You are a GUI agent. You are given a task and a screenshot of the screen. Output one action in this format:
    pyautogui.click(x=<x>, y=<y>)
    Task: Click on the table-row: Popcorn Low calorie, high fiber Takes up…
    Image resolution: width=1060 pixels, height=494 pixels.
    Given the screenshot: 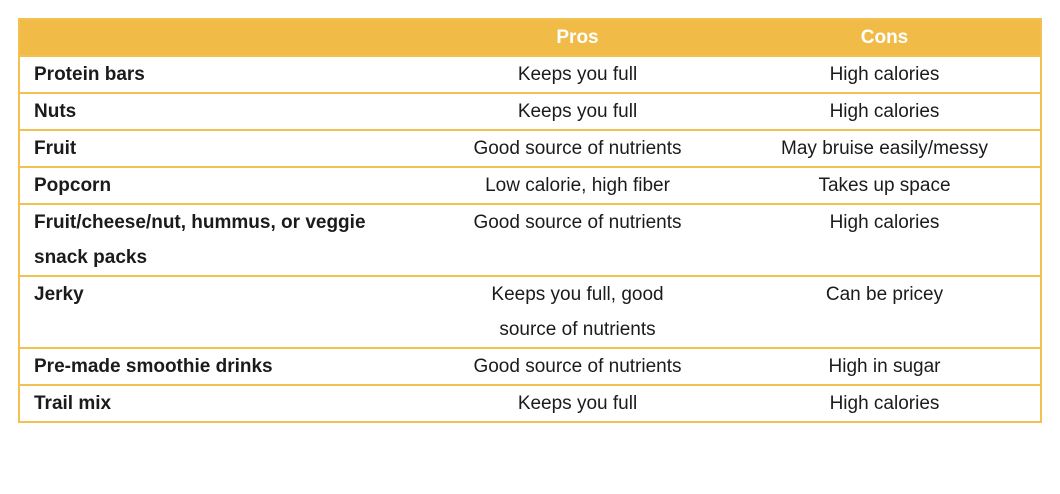 What is the action you would take?
    pyautogui.click(x=530, y=185)
    